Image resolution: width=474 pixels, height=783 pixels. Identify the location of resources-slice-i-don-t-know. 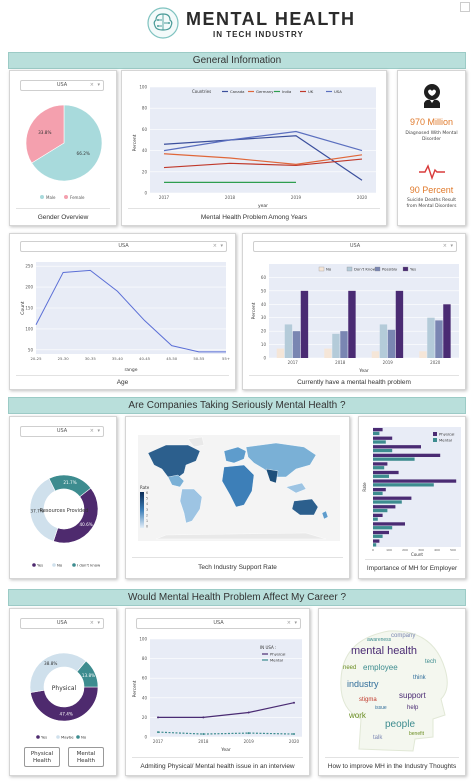
(70, 486).